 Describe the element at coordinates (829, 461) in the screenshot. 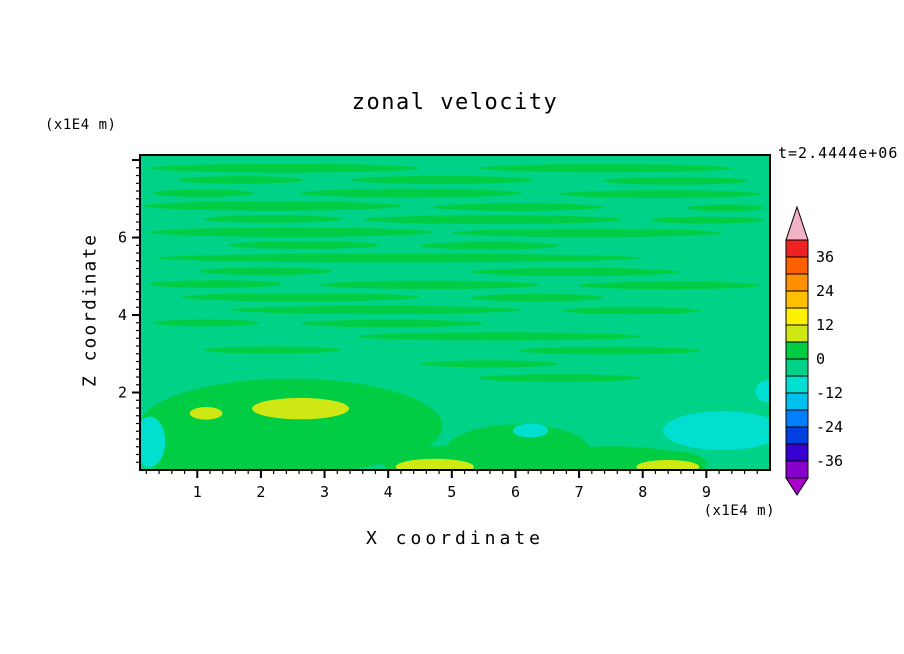

I see `colorbar-label: -36` at that location.